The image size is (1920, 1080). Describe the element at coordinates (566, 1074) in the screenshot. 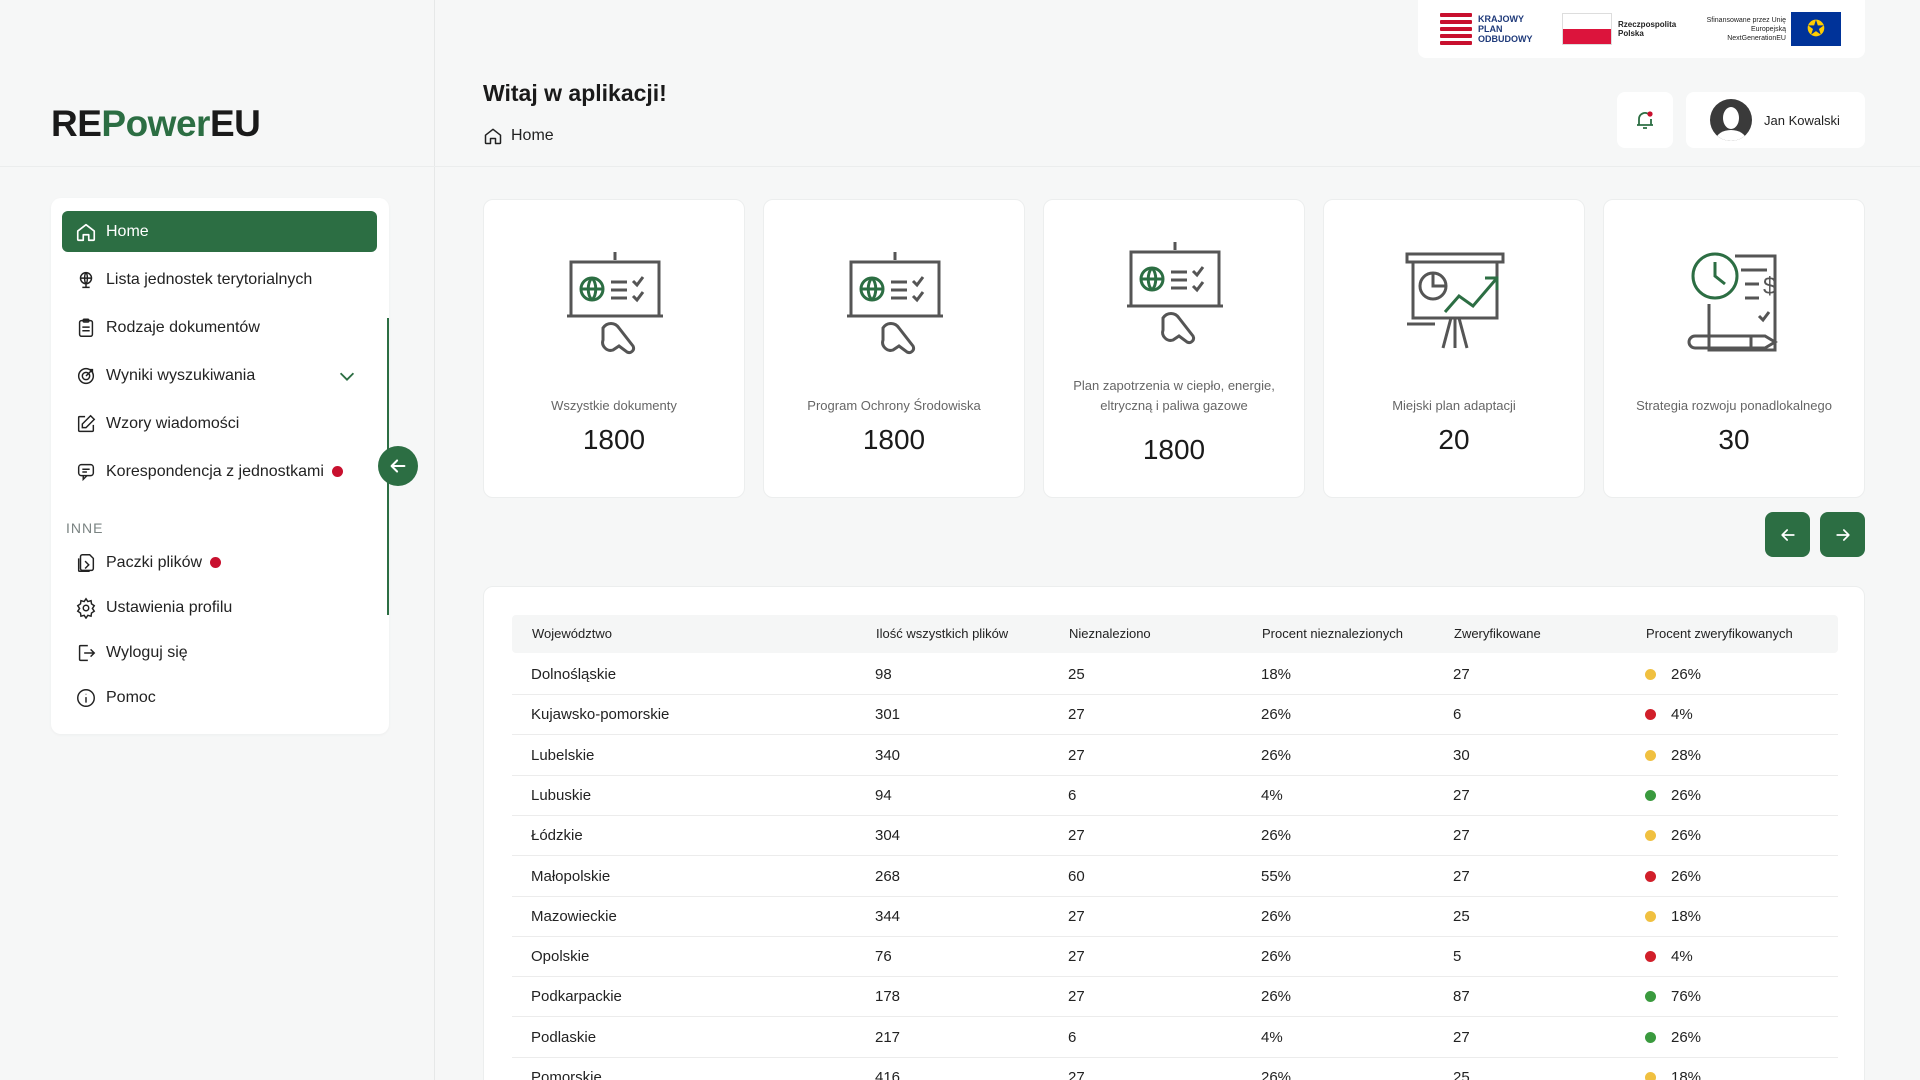

I see `table-cell-name: Pomorskie` at that location.